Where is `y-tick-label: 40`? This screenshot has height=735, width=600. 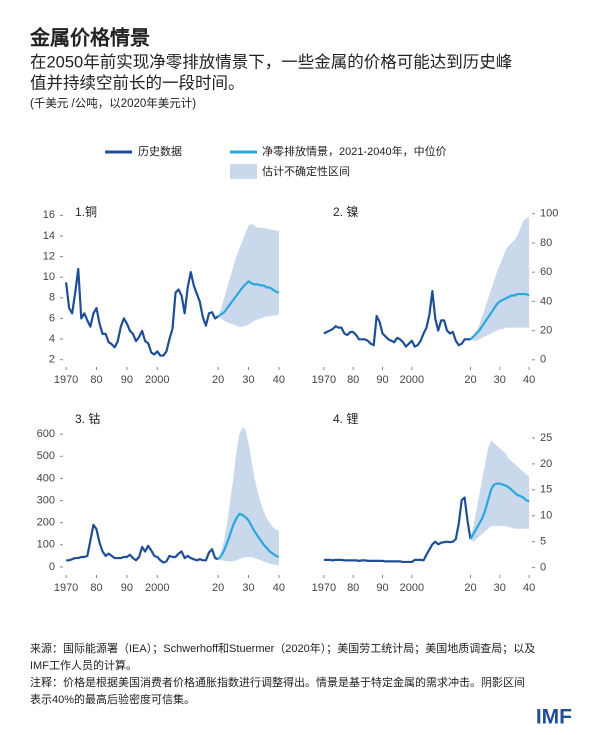
y-tick-label: 40 is located at coordinates (546, 301).